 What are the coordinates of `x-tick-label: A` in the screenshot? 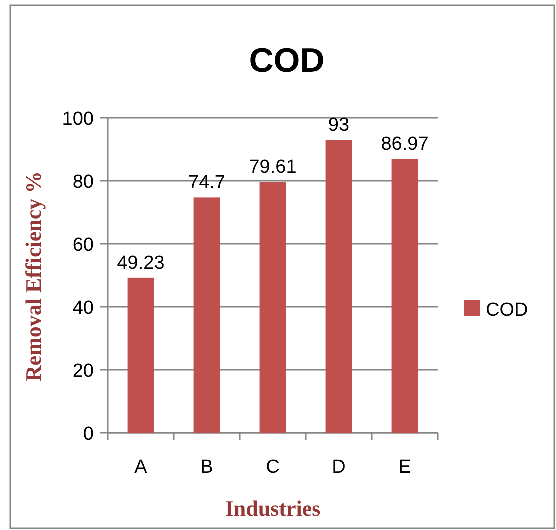 It's located at (141, 467).